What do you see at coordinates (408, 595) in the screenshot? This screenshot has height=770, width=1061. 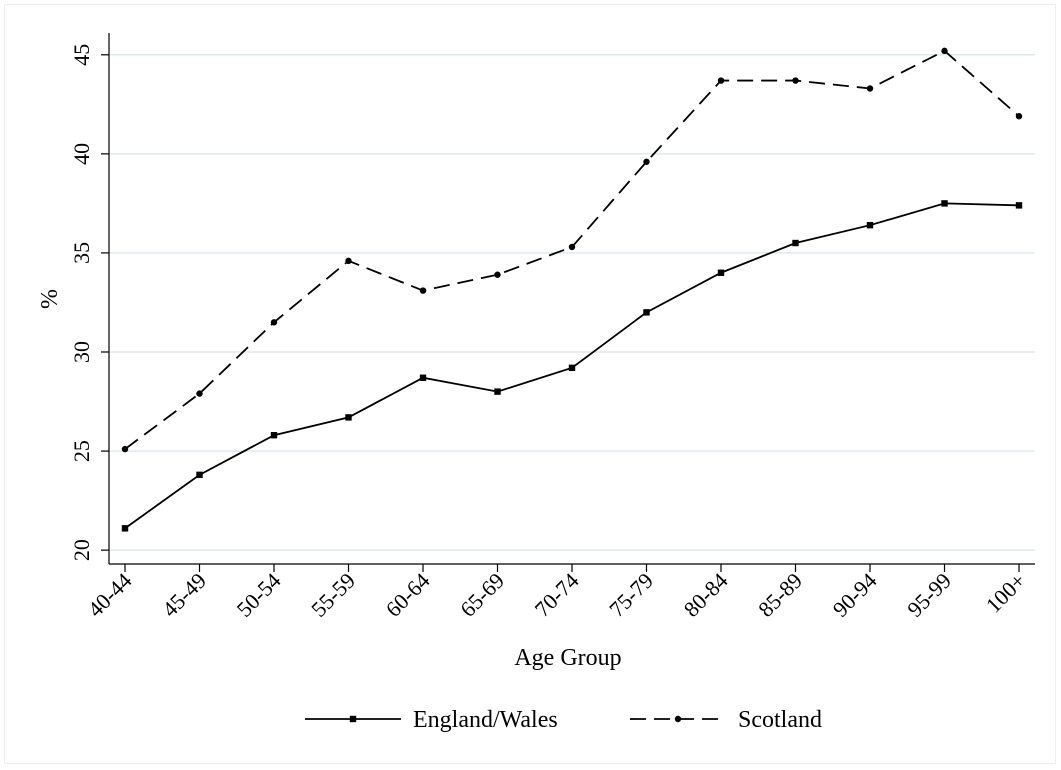 I see `x-tick-label: 60-64` at bounding box center [408, 595].